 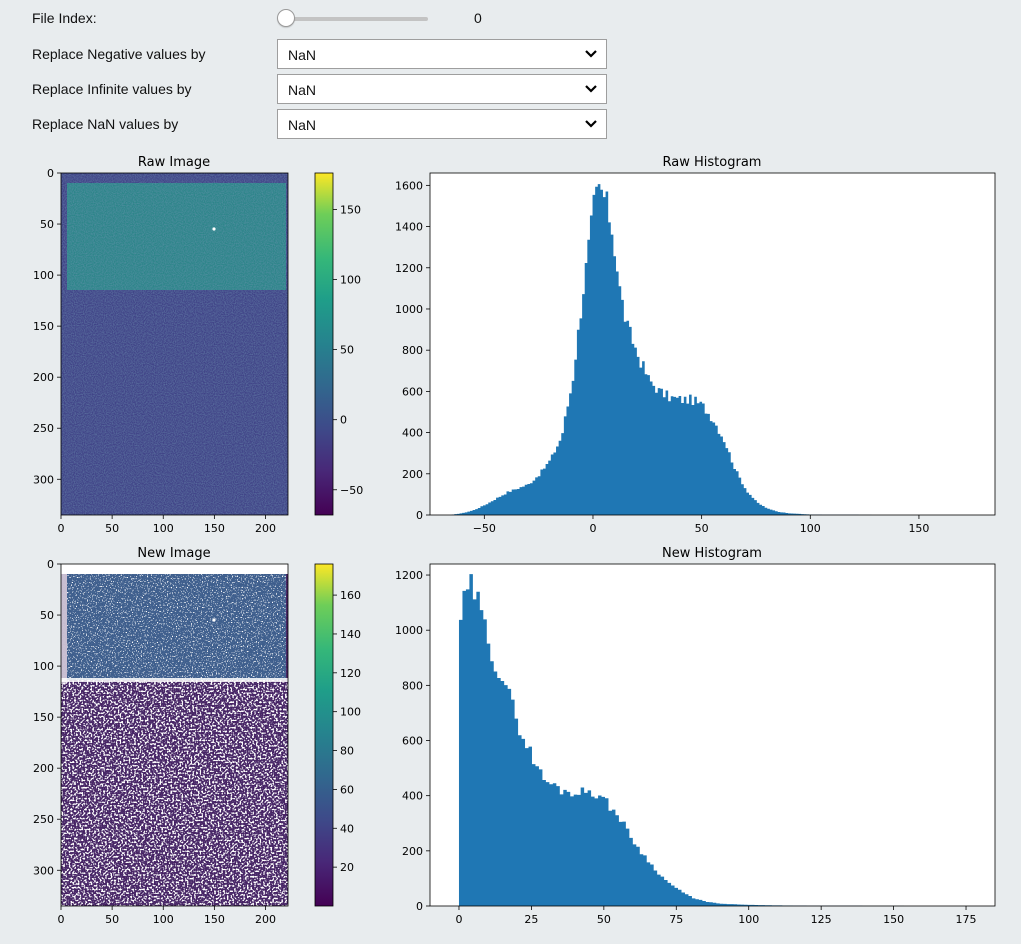 What do you see at coordinates (324, 344) in the screenshot?
I see `raw-colorbar` at bounding box center [324, 344].